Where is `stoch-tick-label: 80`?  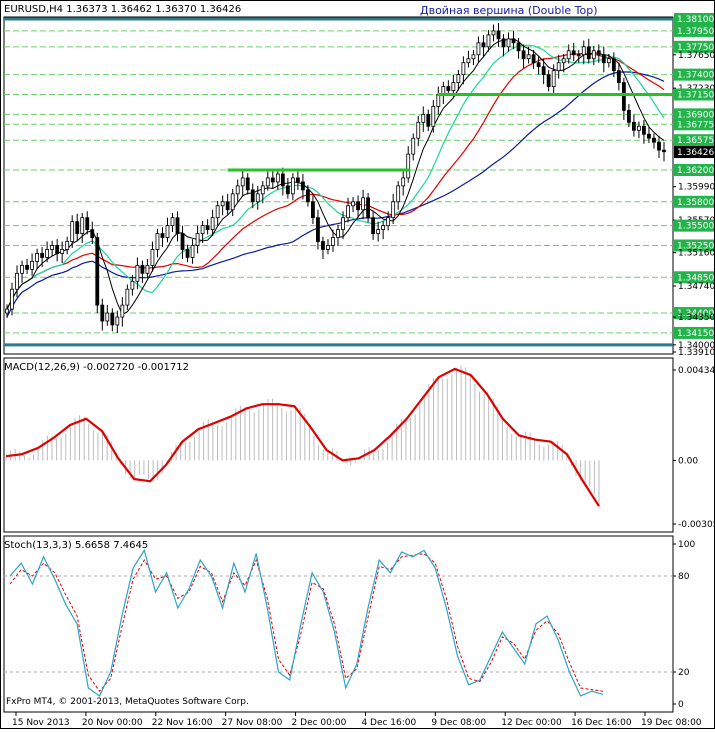
stoch-tick-label: 80 is located at coordinates (684, 577).